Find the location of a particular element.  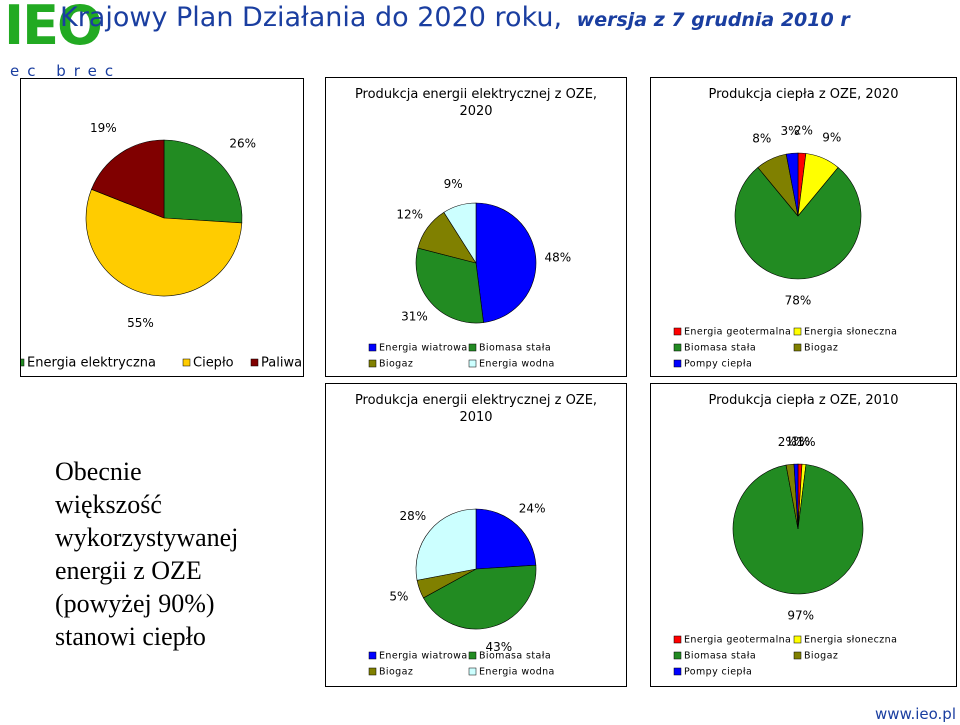

chart-title: Produkcja ciepła z OZE, 2020 is located at coordinates (803, 94).